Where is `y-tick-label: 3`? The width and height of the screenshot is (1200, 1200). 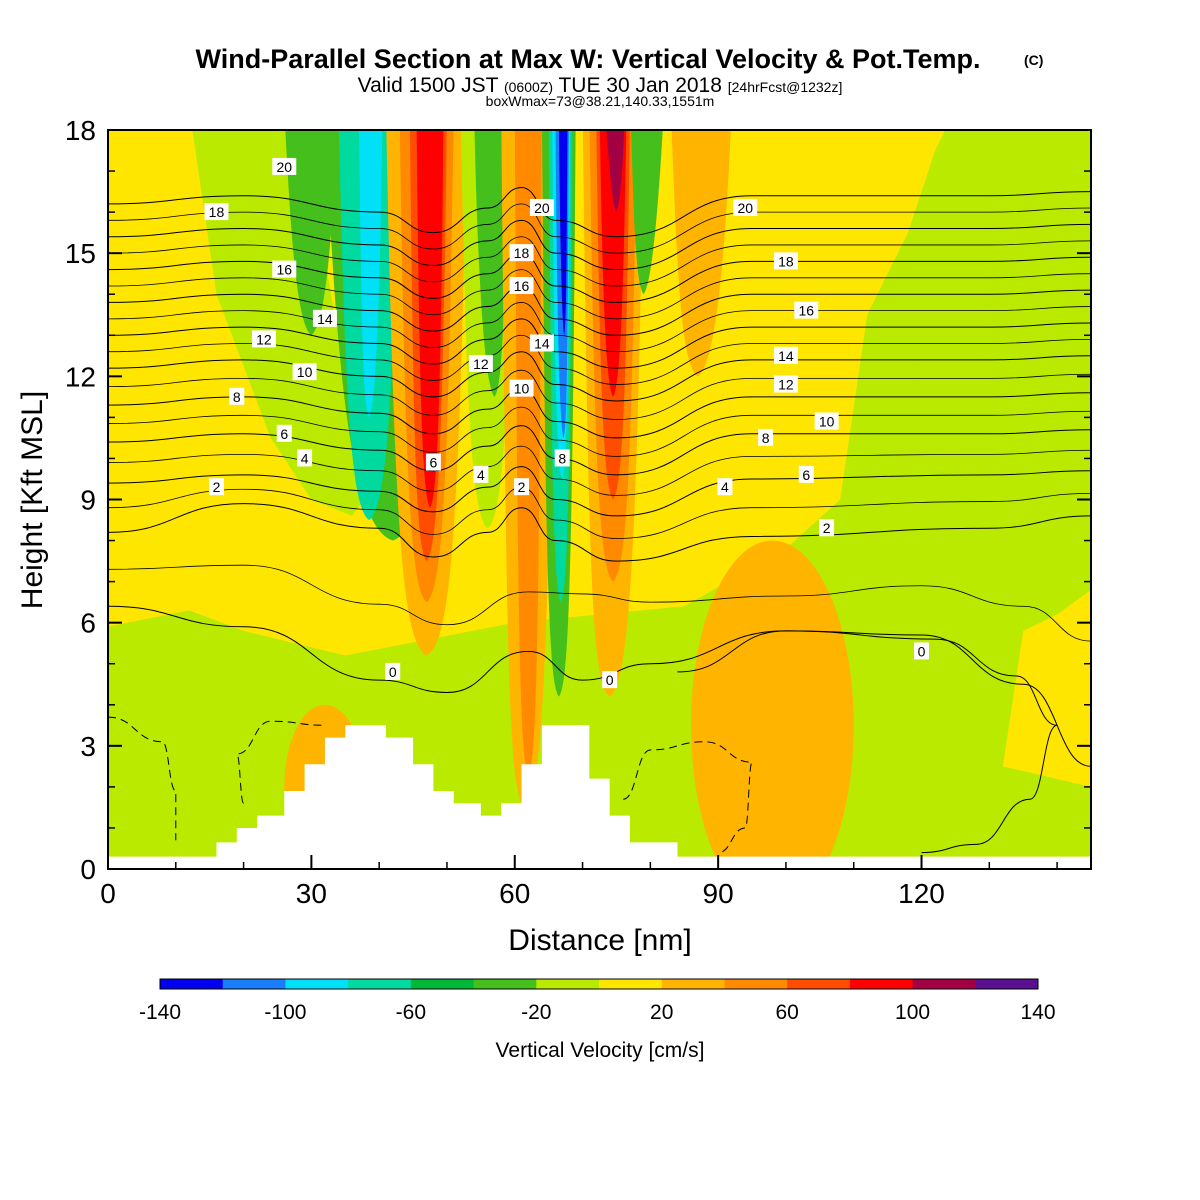
y-tick-label: 3 is located at coordinates (88, 746).